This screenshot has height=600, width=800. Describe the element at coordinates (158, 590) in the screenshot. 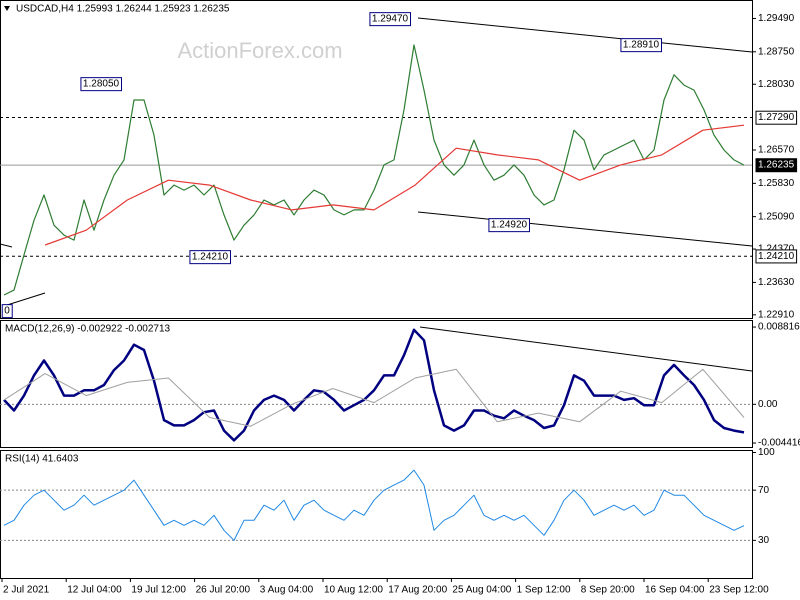

I see `x-tick-label: 19 Jul 12:00` at that location.